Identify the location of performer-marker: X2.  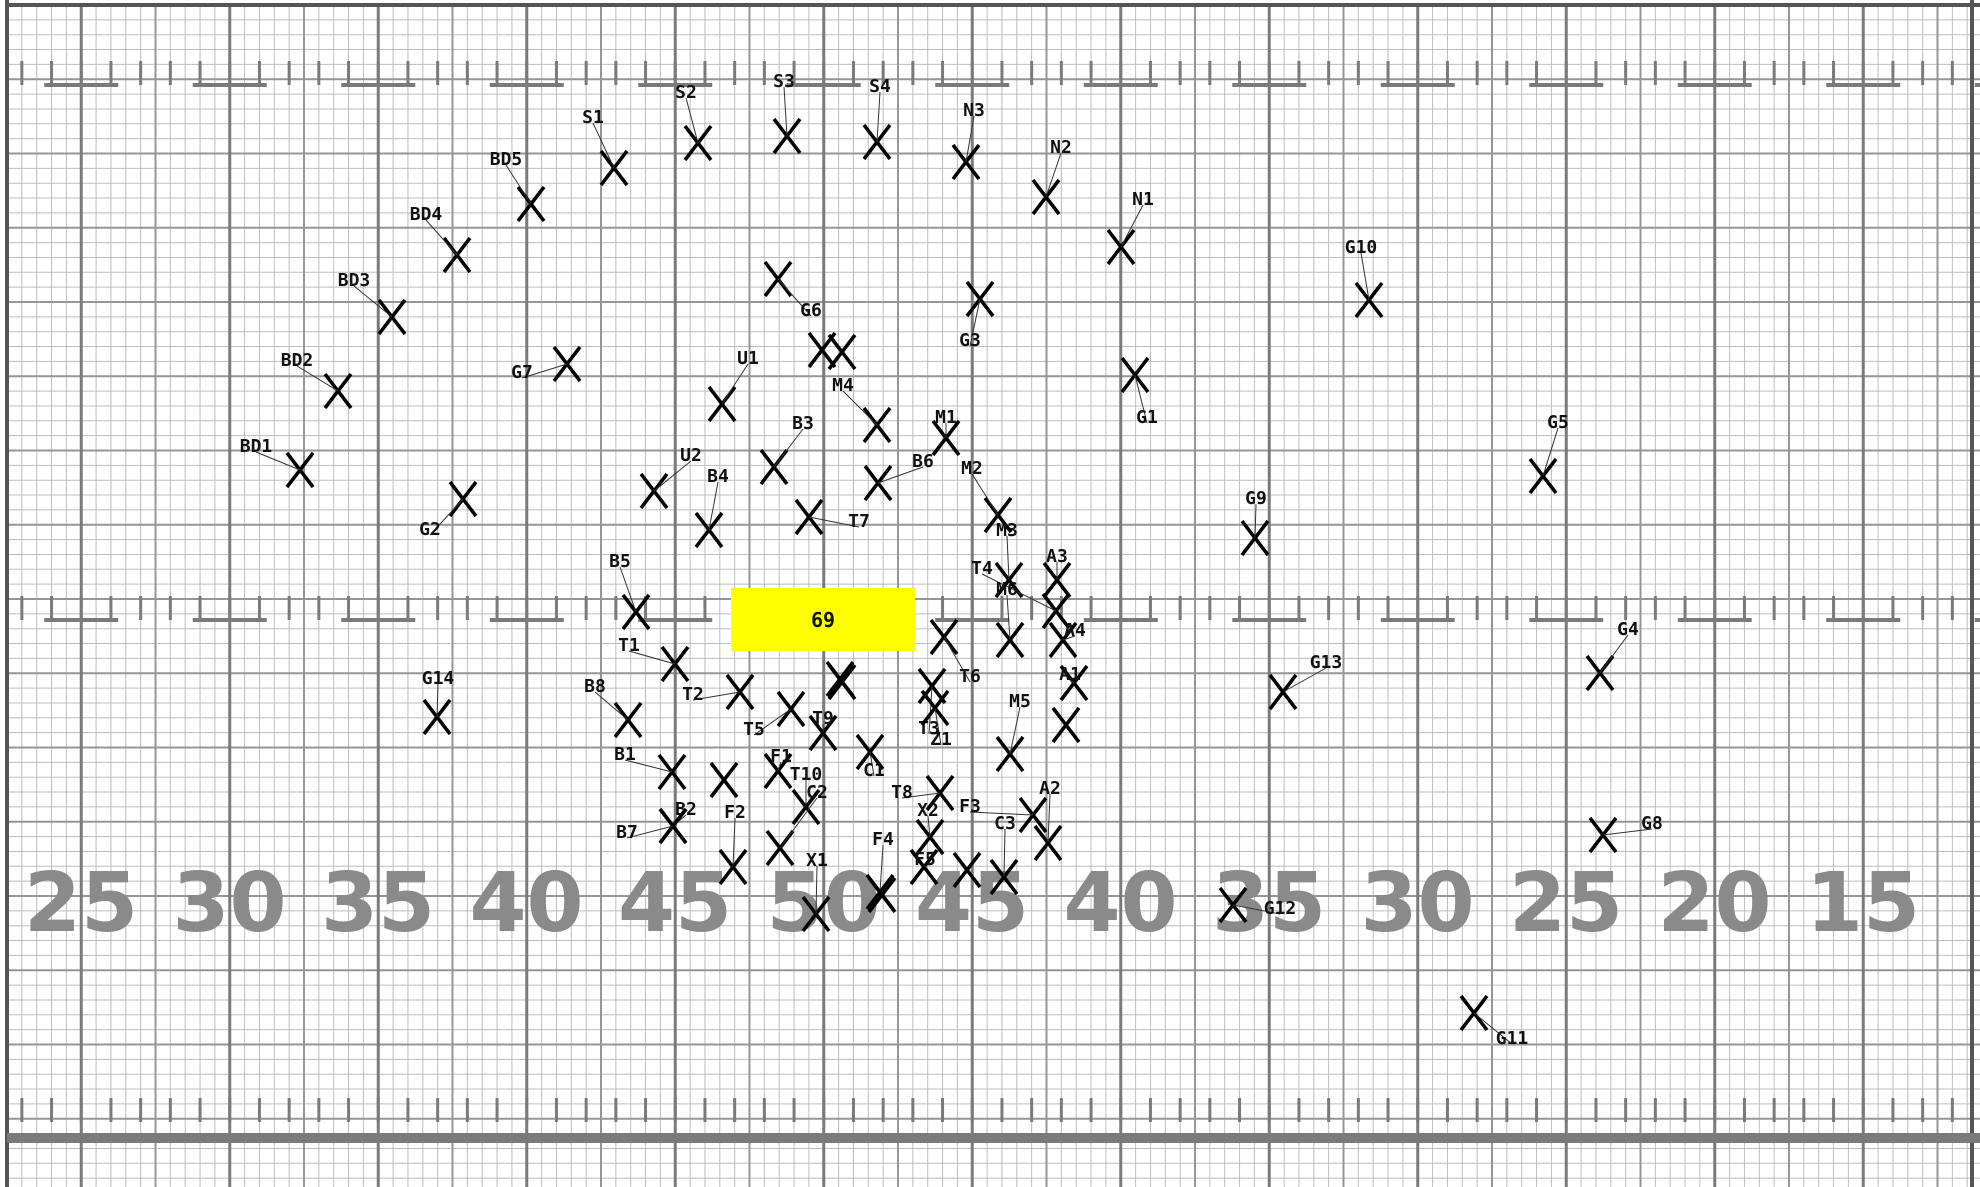
(930, 828).